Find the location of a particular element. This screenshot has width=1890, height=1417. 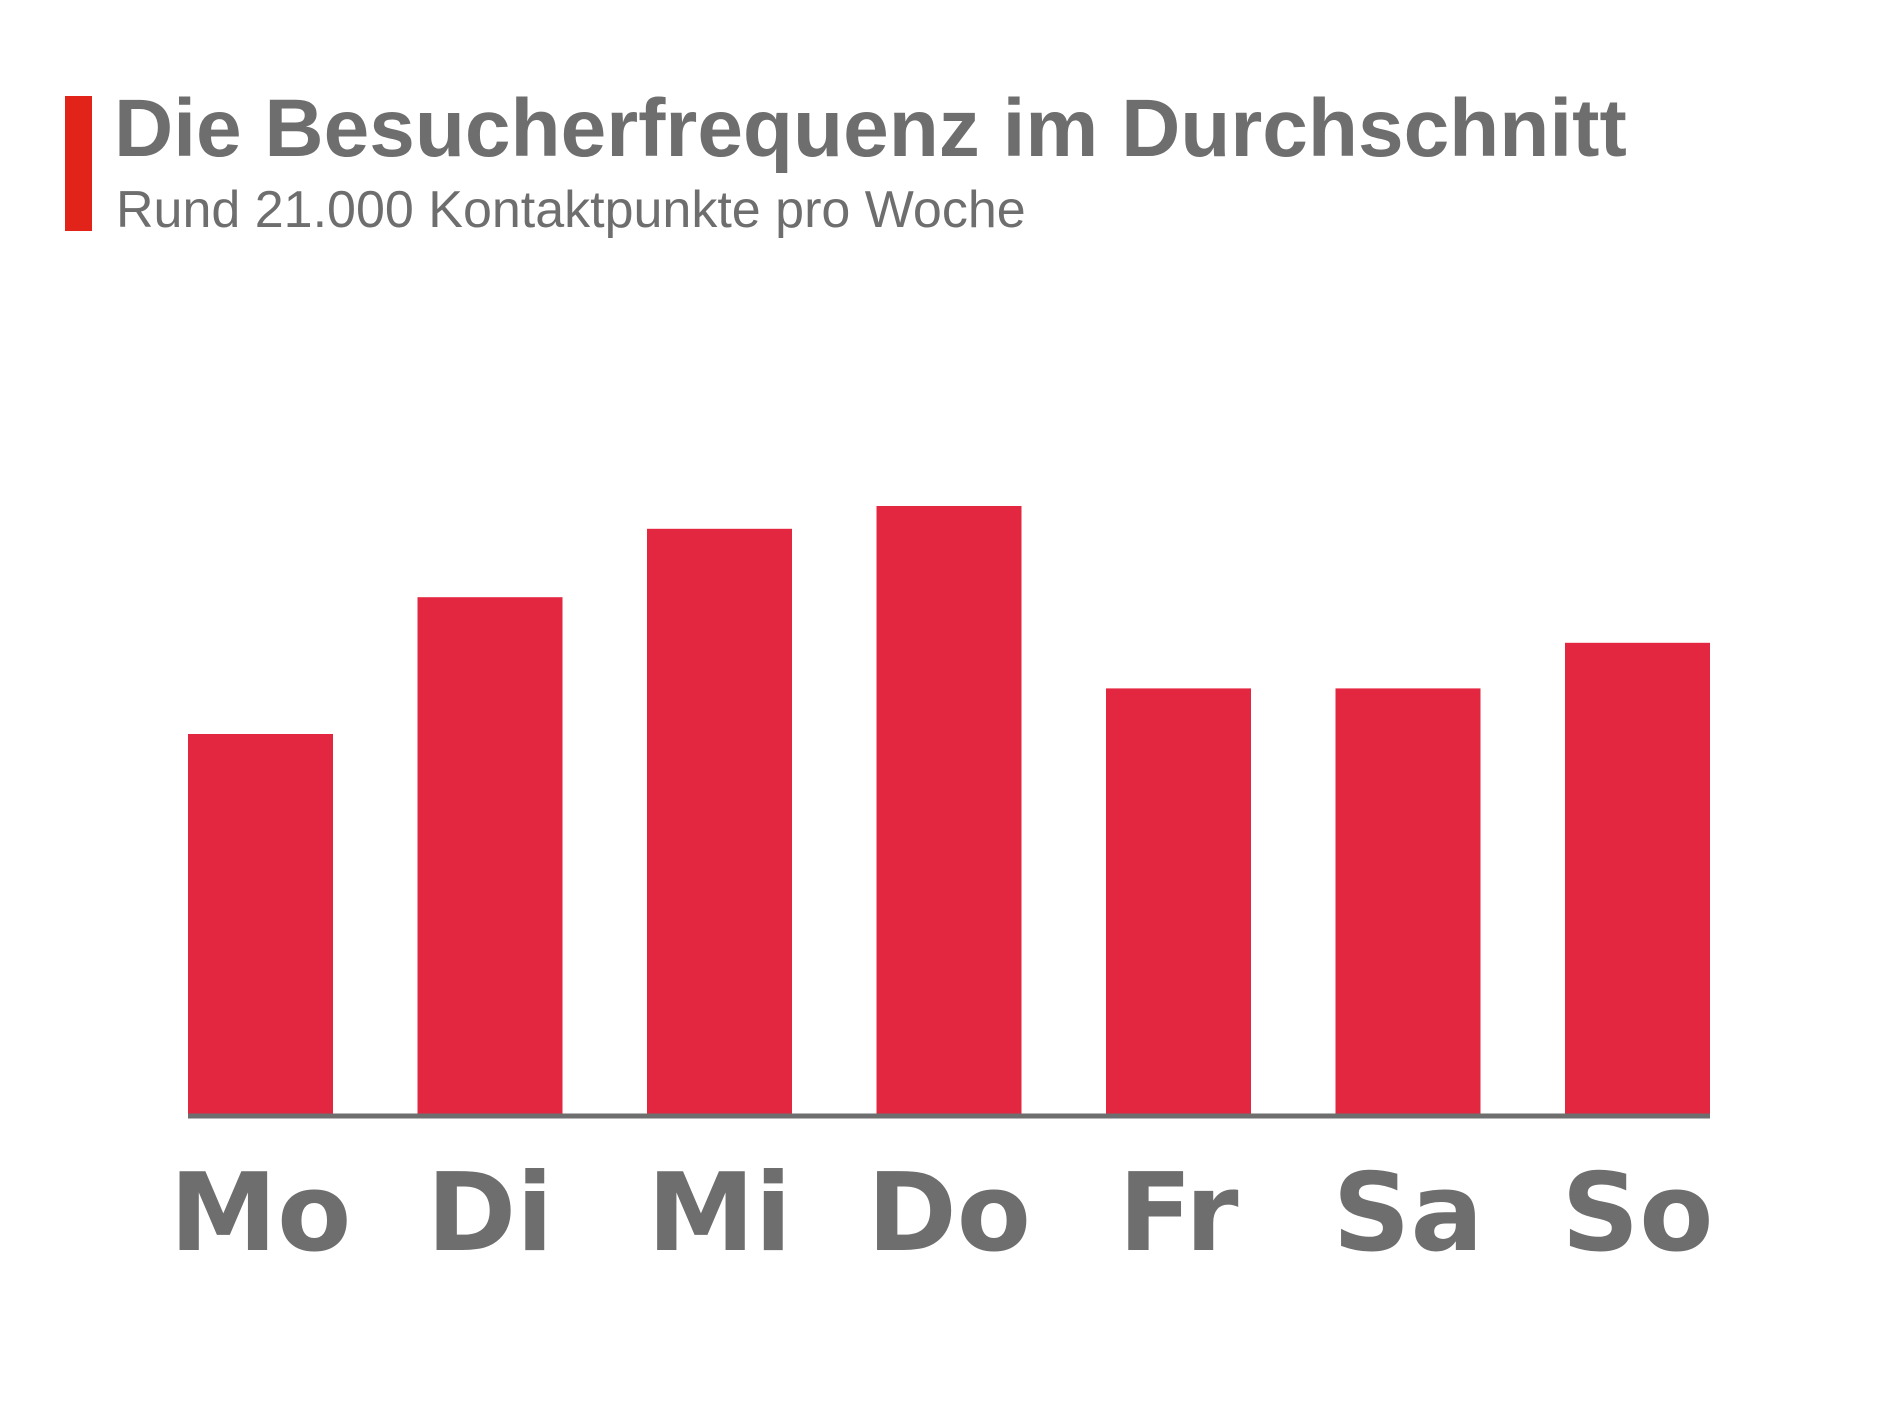

bar-sa is located at coordinates (1408, 901).